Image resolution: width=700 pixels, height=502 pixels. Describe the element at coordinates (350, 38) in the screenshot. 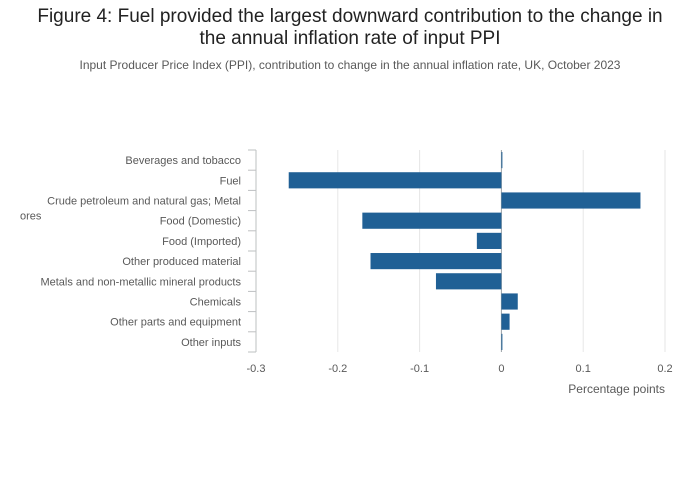

I see `chart-title-line-2: the annual inflation rate of input PPI` at that location.